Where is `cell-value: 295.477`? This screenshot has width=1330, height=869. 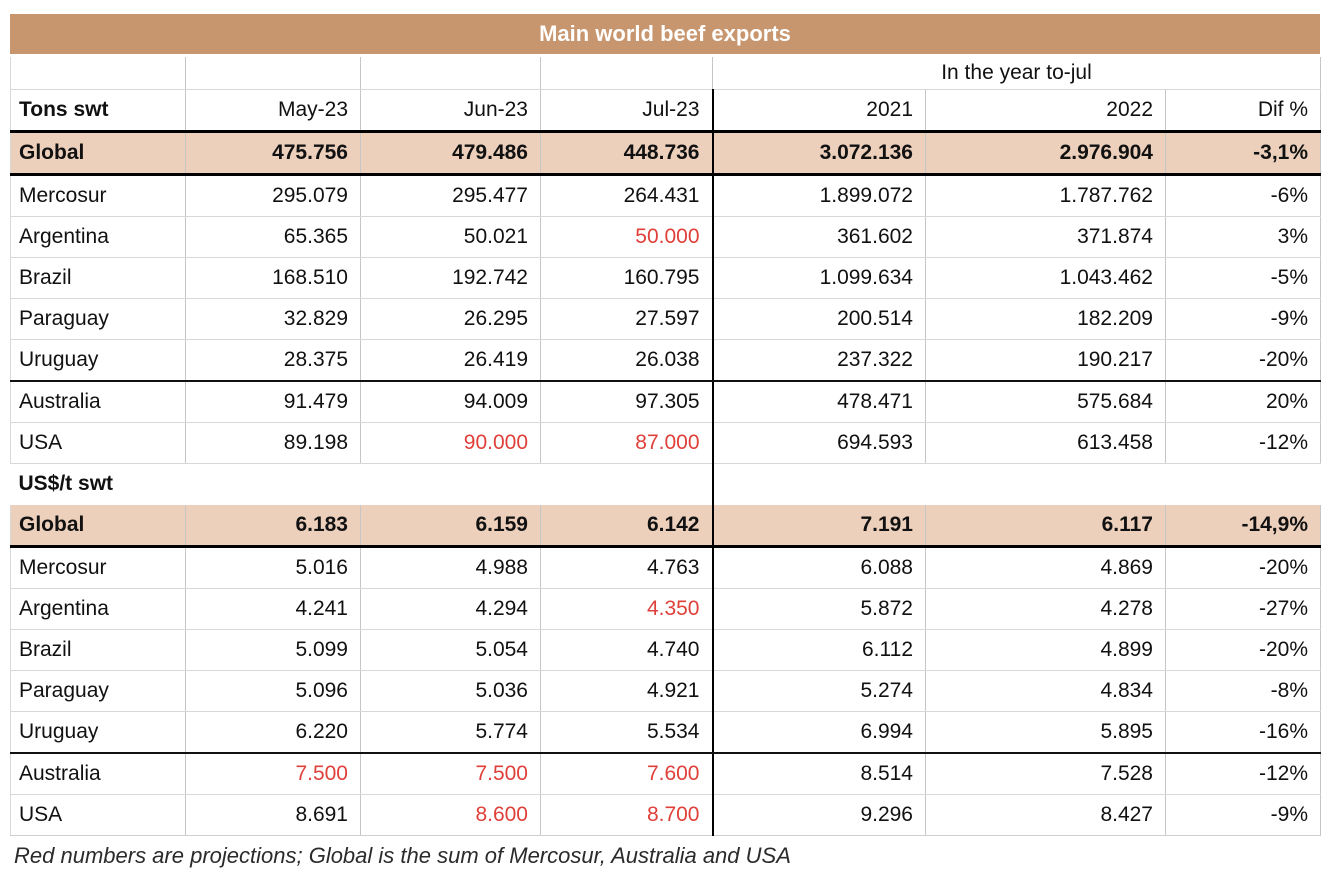
cell-value: 295.477 is located at coordinates (450, 195).